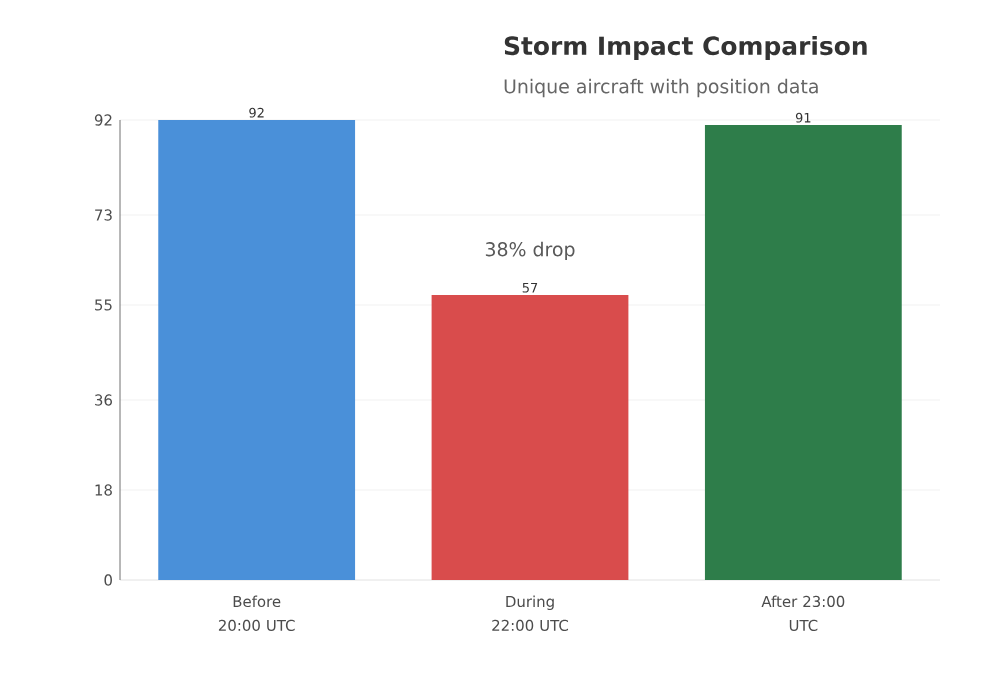 Image resolution: width=1000 pixels, height=700 pixels. Describe the element at coordinates (530, 251) in the screenshot. I see `annotation: 38% drop` at that location.